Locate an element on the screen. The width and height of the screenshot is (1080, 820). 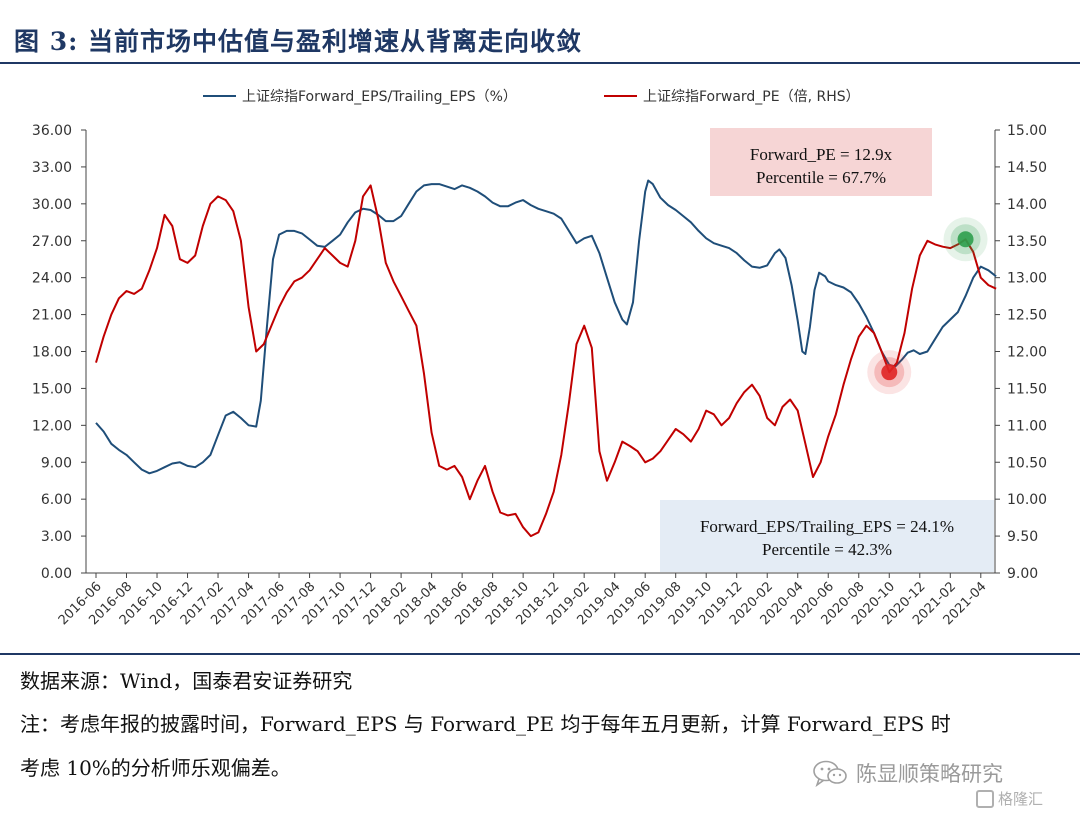
footnote-line-2: 考虑 10%的分析师乐观偏差。 is located at coordinates (155, 768).